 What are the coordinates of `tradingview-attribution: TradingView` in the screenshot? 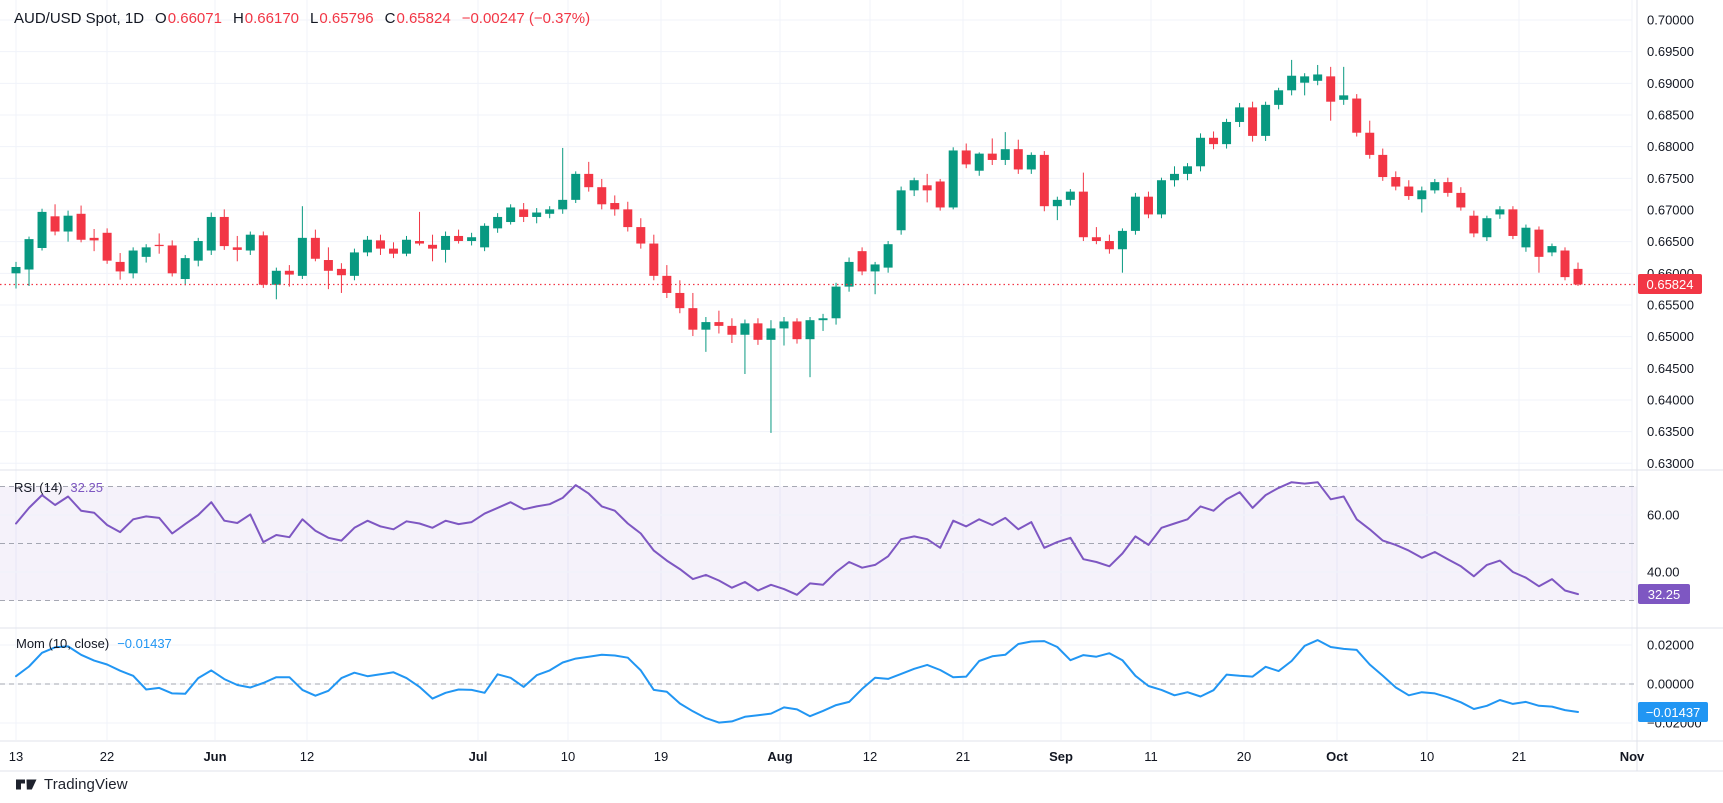 It's located at (72, 784).